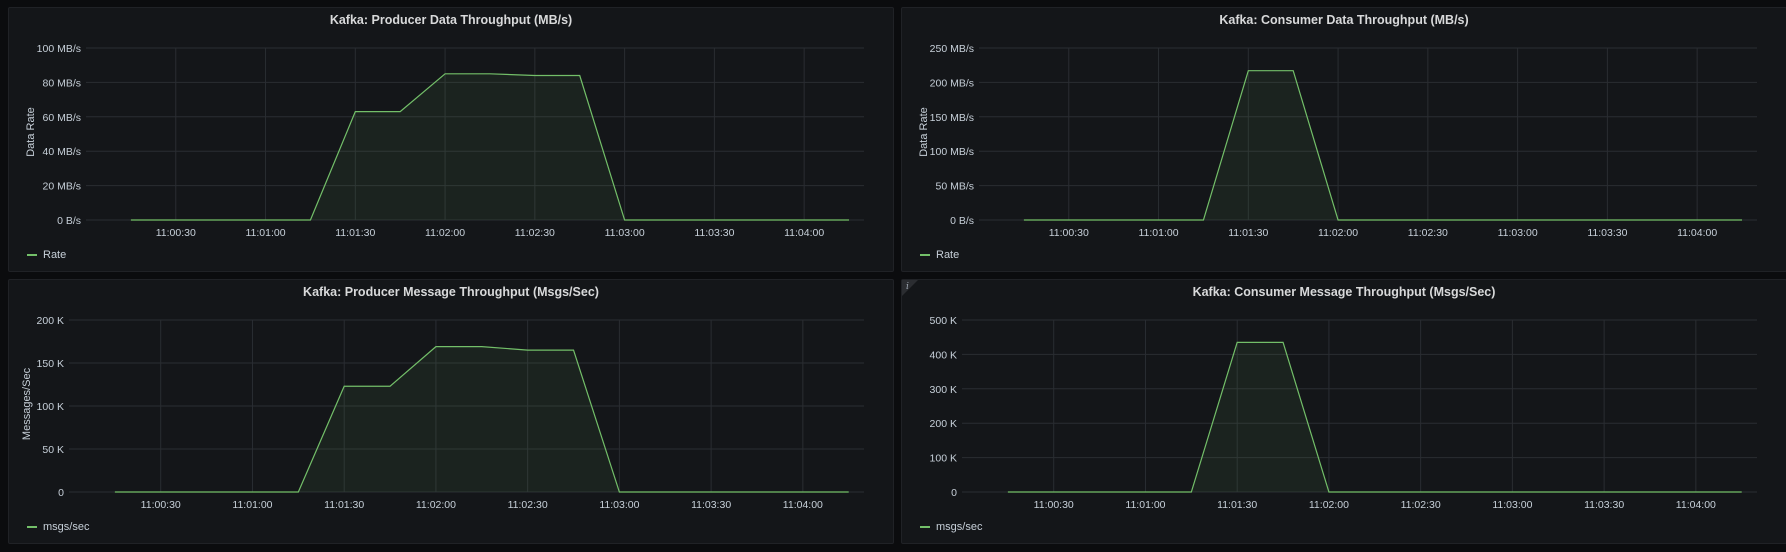  I want to click on y-tick-label: 20 MB/s, so click(61, 187).